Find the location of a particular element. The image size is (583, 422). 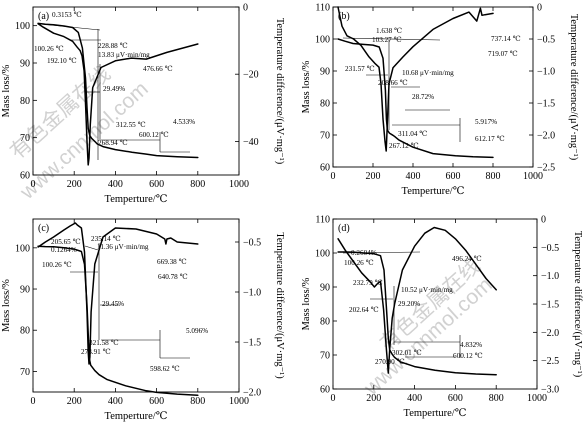

annotation-label: 719.07 ℃ is located at coordinates (503, 54).